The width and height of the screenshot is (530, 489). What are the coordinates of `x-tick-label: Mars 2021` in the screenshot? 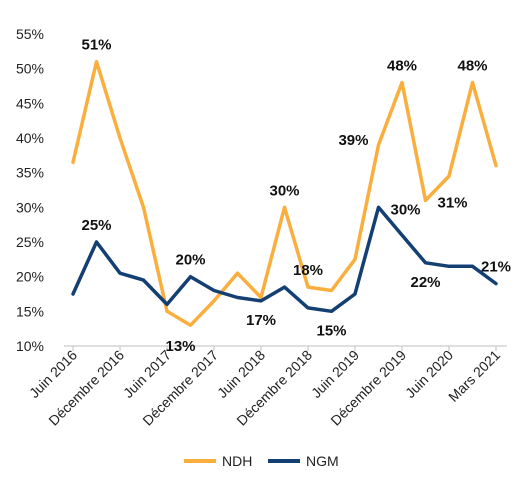 It's located at (474, 376).